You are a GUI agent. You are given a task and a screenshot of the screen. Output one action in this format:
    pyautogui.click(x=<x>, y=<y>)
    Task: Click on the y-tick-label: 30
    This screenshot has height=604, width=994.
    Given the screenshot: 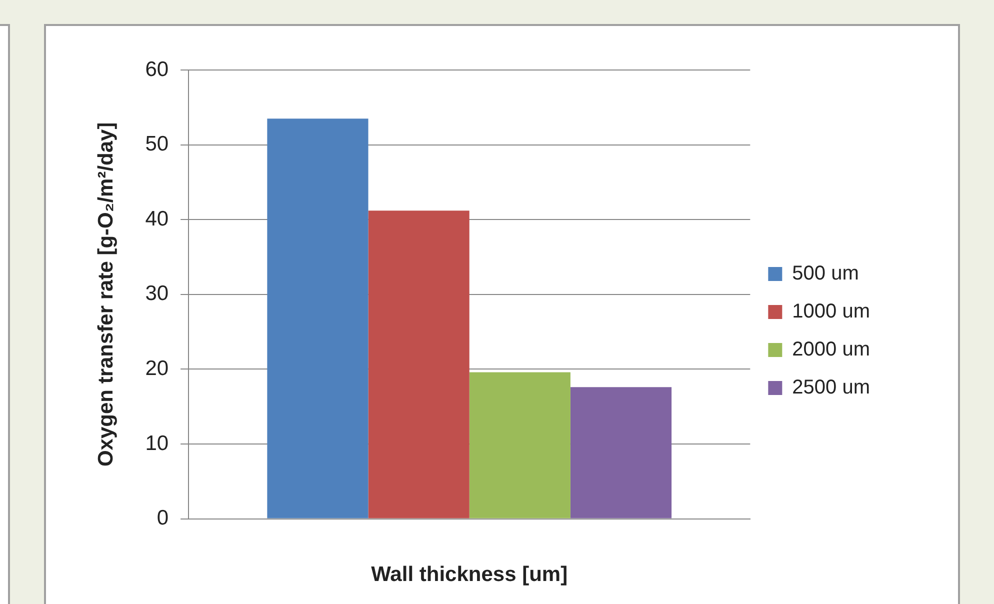 What is the action you would take?
    pyautogui.click(x=157, y=294)
    